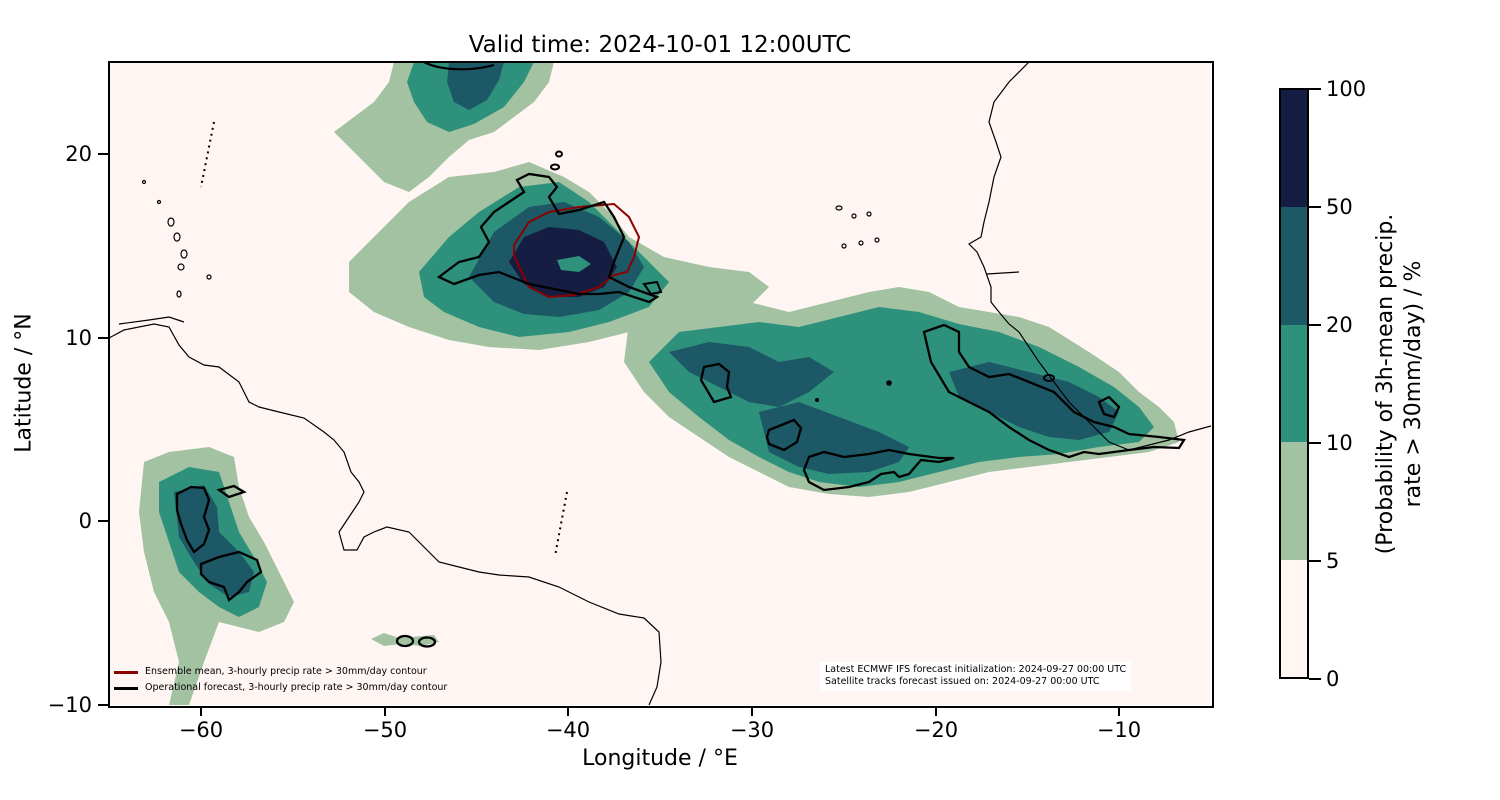 This screenshot has height=800, width=1500. What do you see at coordinates (1333, 561) in the screenshot?
I see `colorbar-label: 5` at bounding box center [1333, 561].